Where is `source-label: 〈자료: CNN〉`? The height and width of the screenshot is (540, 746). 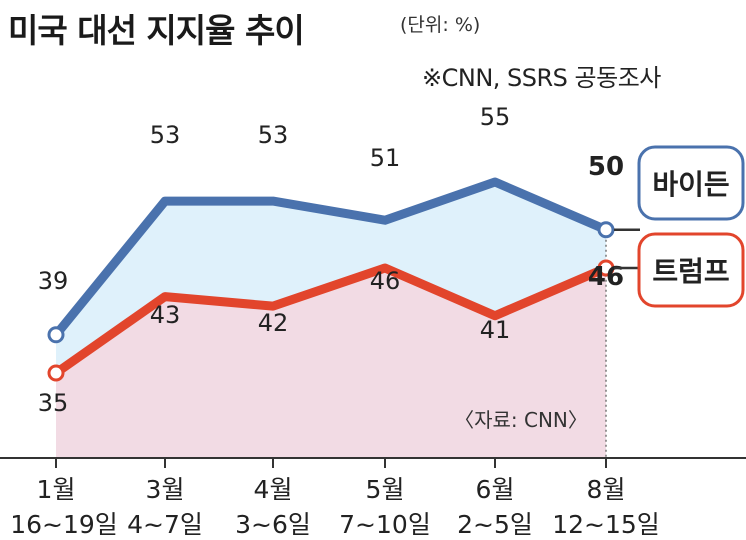 source-label: 〈자료: CNN〉 is located at coordinates (521, 420).